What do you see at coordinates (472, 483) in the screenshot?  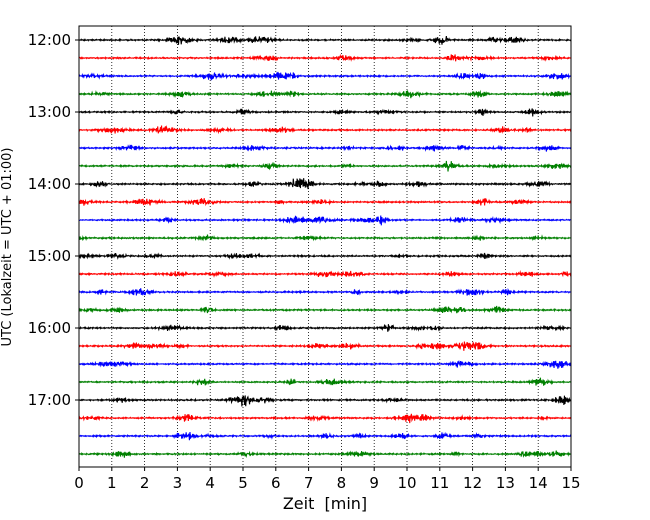 I see `x-tick-label: 12` at bounding box center [472, 483].